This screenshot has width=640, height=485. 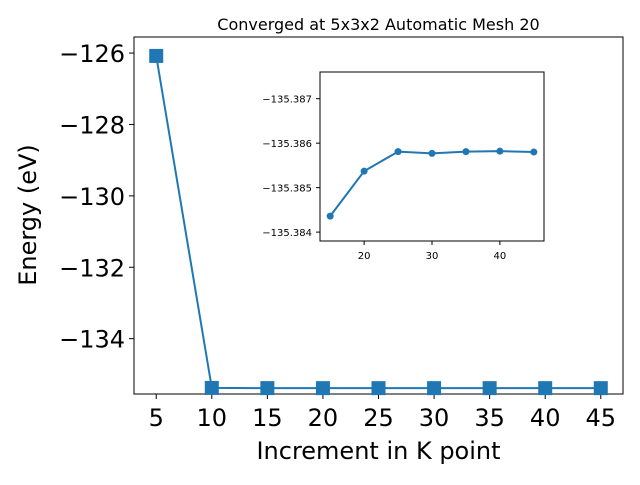 What do you see at coordinates (291, 167) in the screenshot?
I see `inset-y-ticks: −135.387 −135.386 −135.385 −135.384` at bounding box center [291, 167].